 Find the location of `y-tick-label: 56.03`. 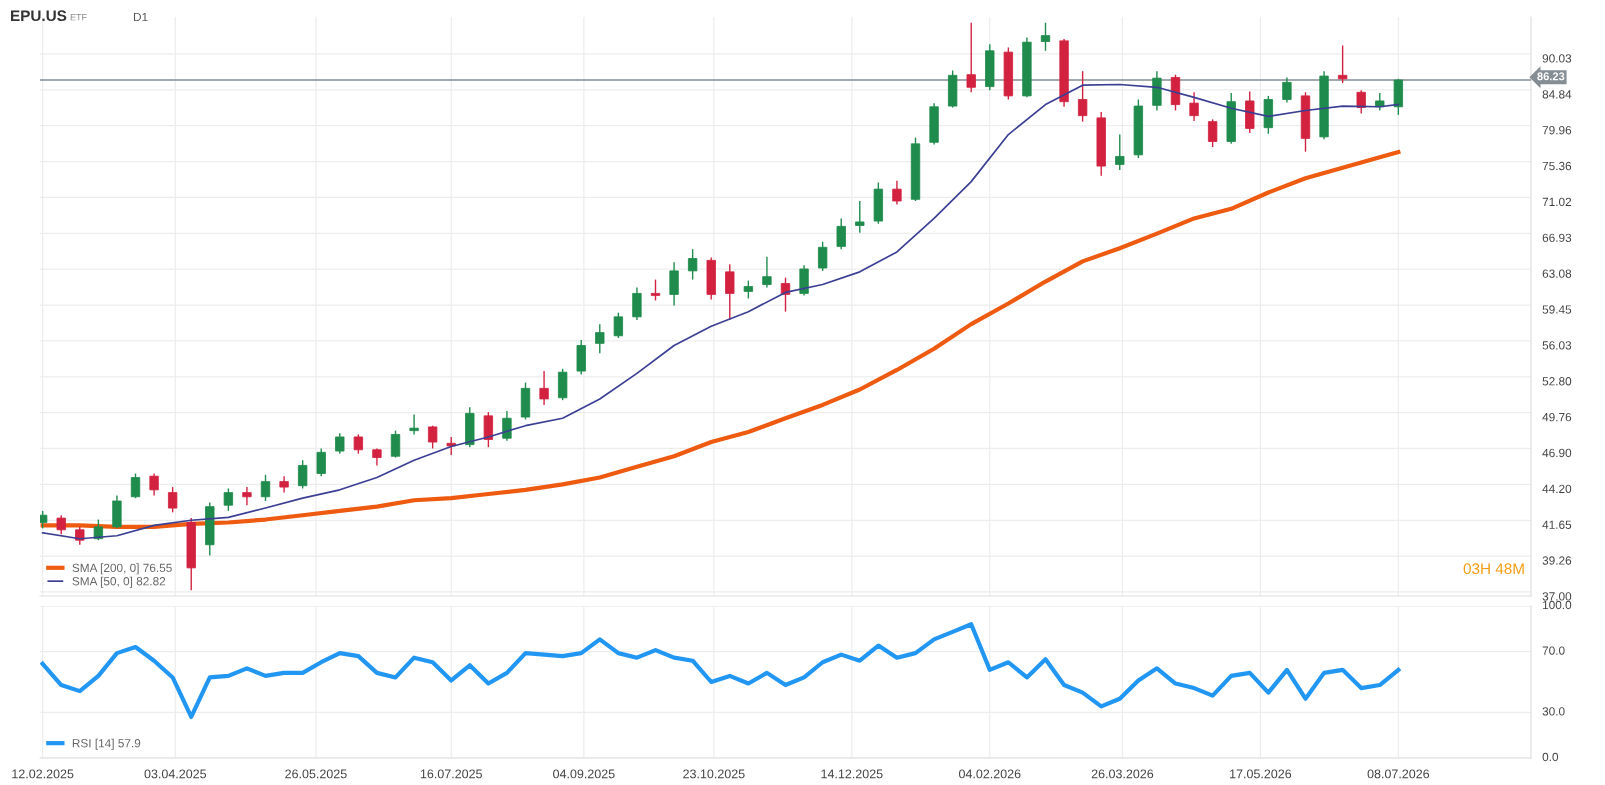

y-tick-label: 56.03 is located at coordinates (1557, 345).